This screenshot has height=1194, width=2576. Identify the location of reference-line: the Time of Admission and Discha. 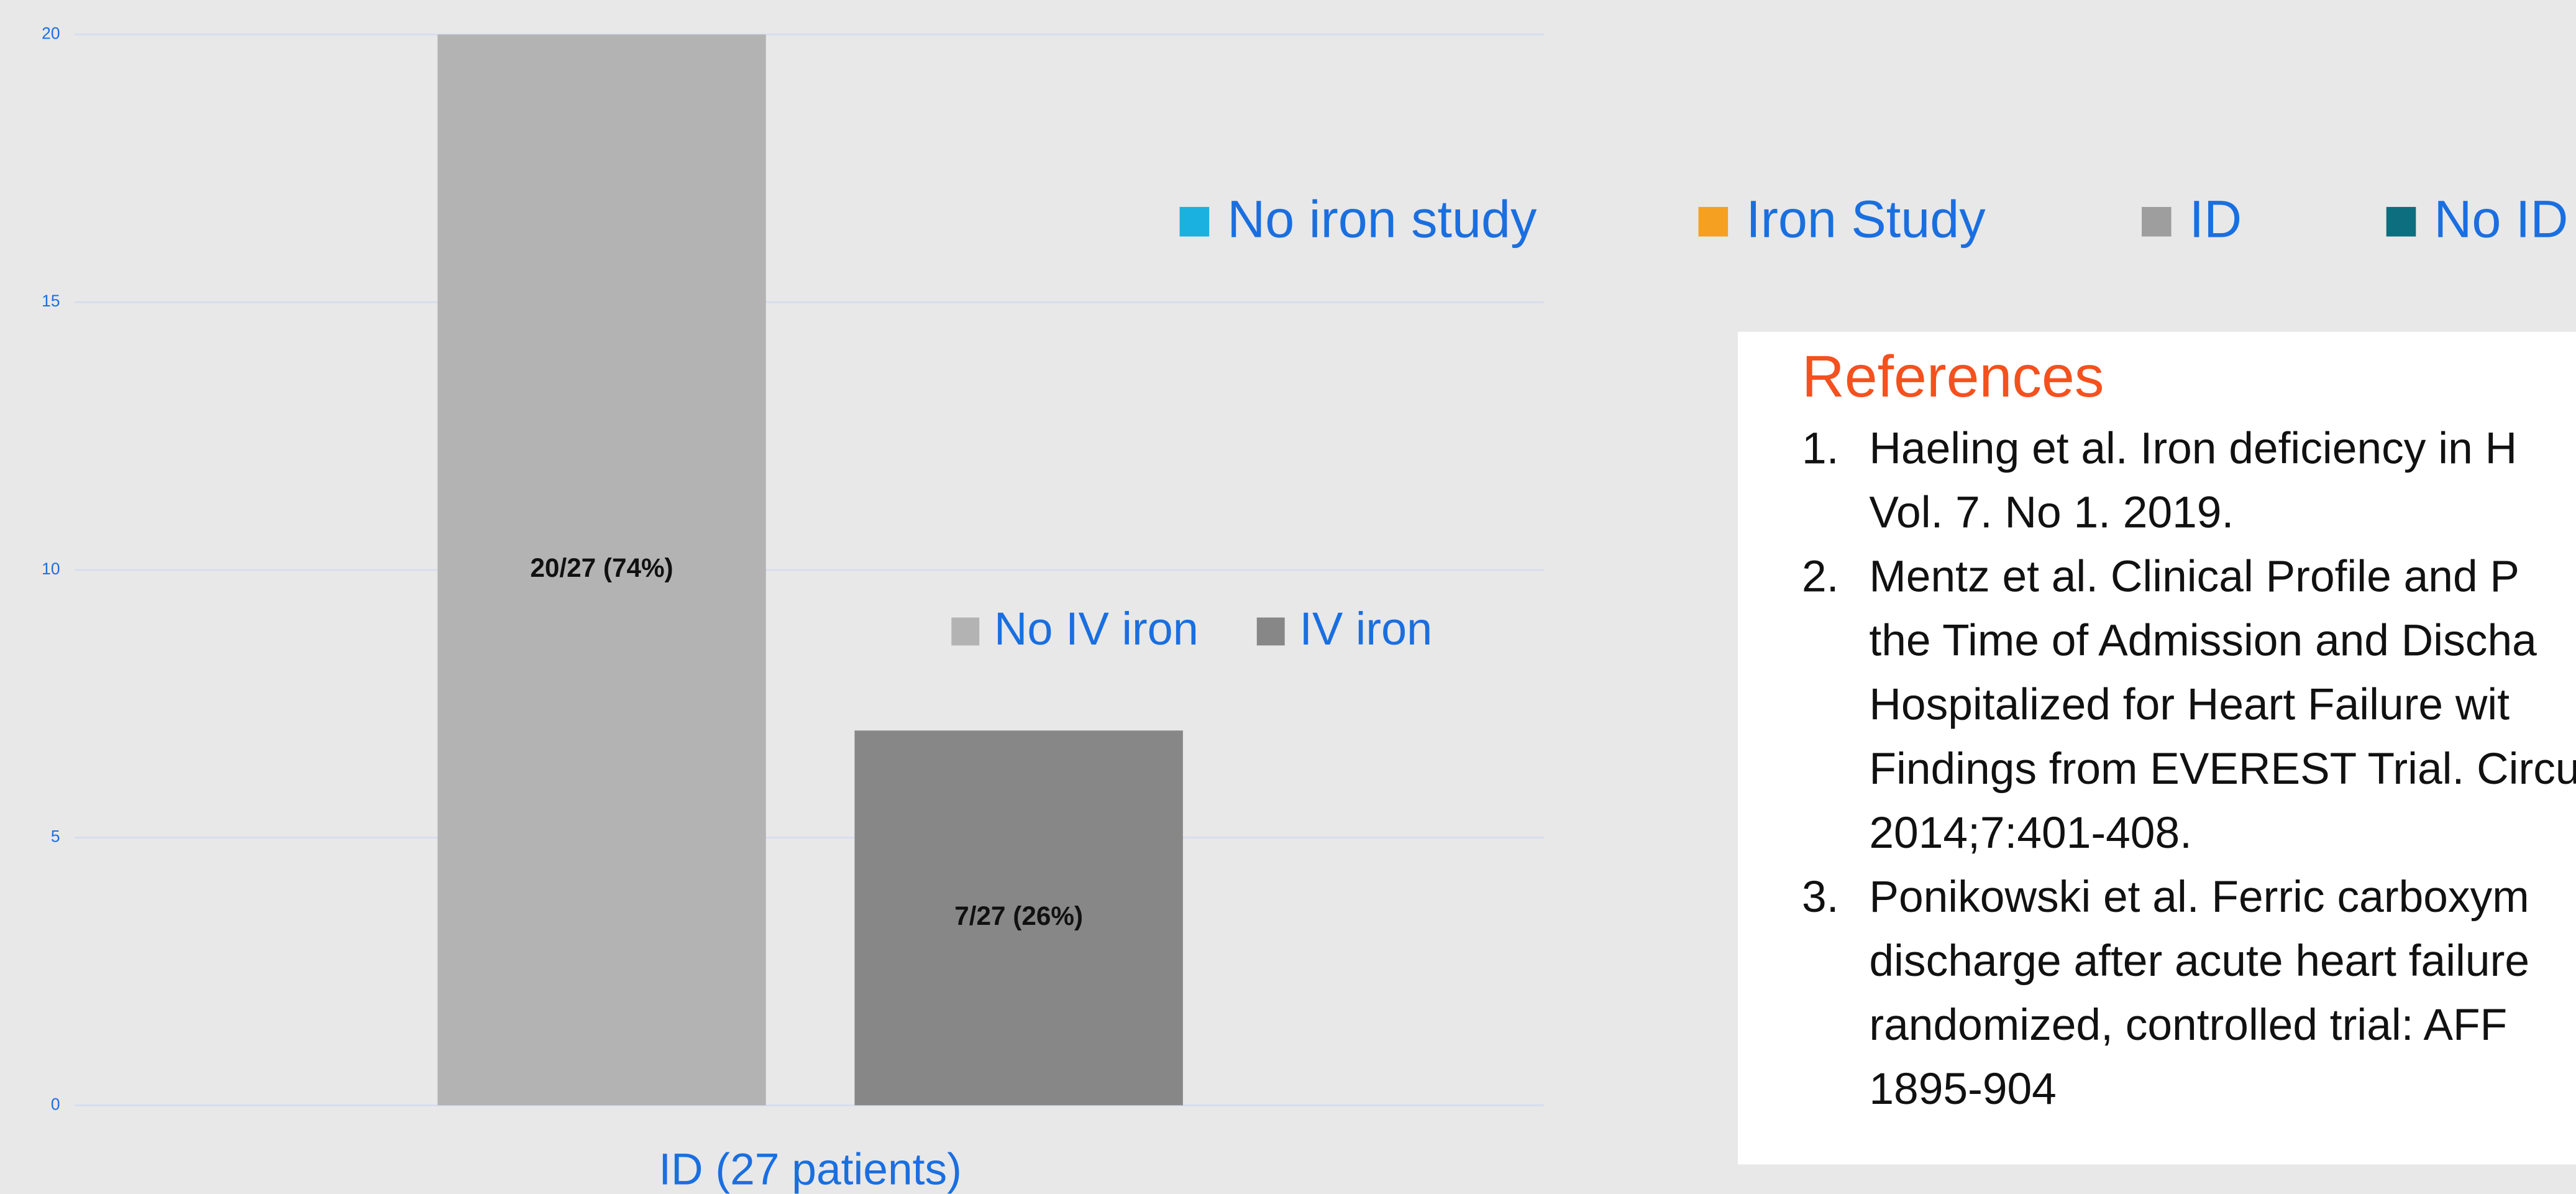
(2203, 641).